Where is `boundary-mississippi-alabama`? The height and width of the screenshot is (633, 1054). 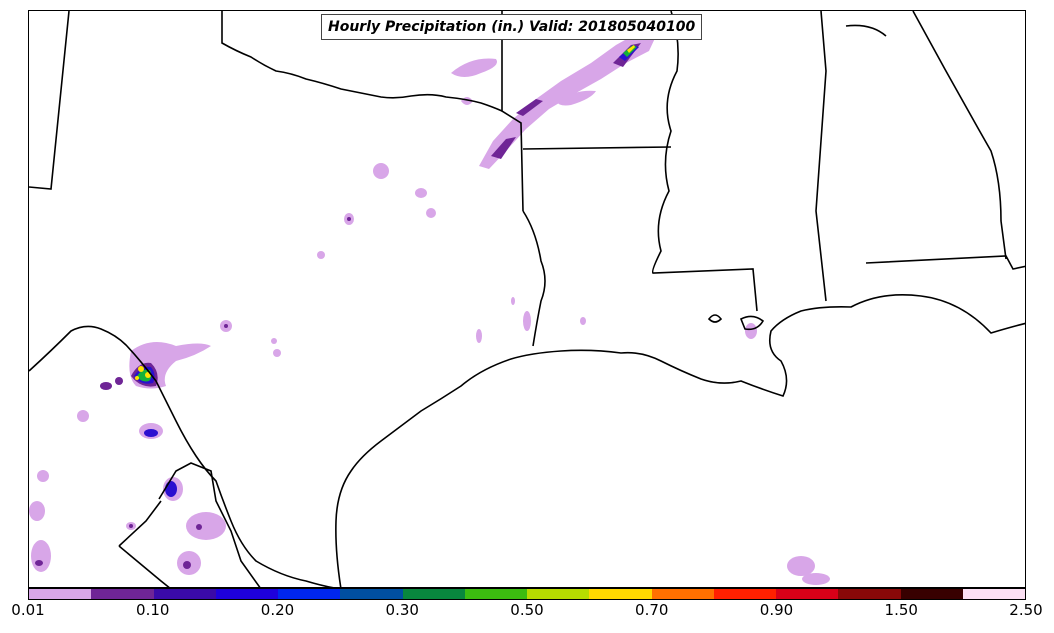 boundary-mississippi-alabama is located at coordinates (821, 156).